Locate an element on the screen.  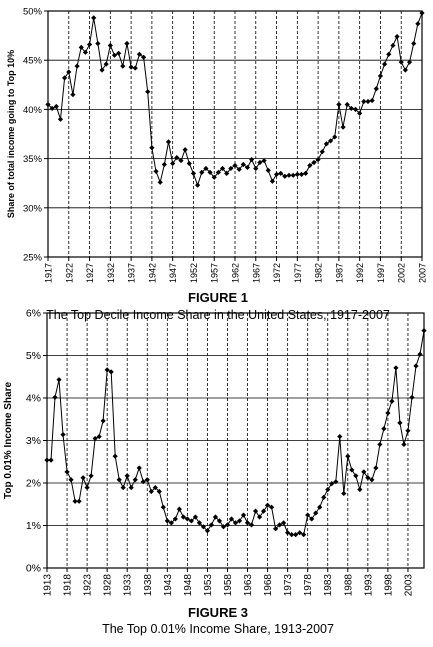
x-tick-label: 1923 is located at coordinates (88, 585).